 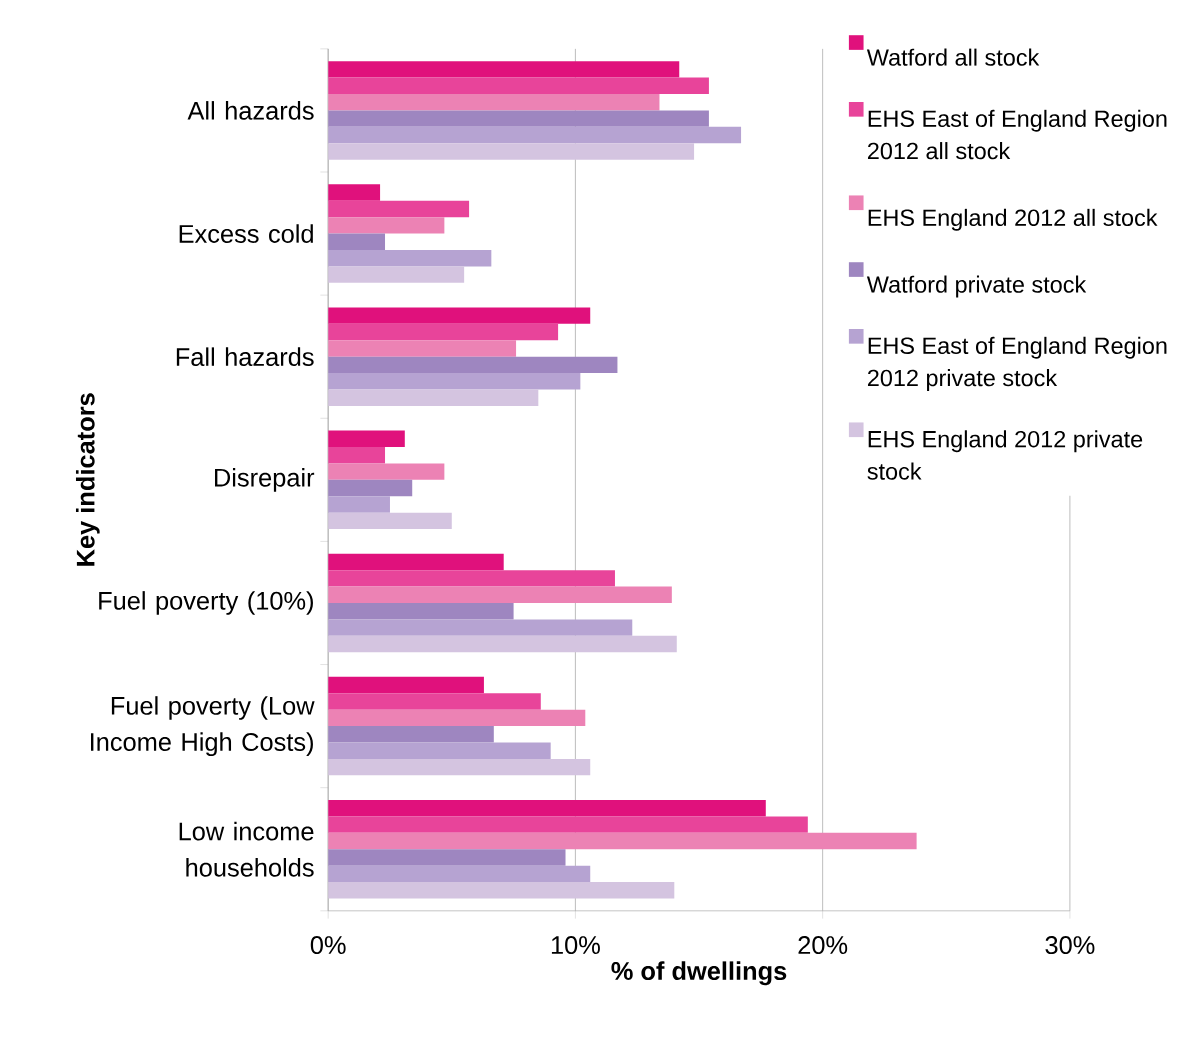 What do you see at coordinates (699, 973) in the screenshot?
I see `x-axis-title: % of dwellings` at bounding box center [699, 973].